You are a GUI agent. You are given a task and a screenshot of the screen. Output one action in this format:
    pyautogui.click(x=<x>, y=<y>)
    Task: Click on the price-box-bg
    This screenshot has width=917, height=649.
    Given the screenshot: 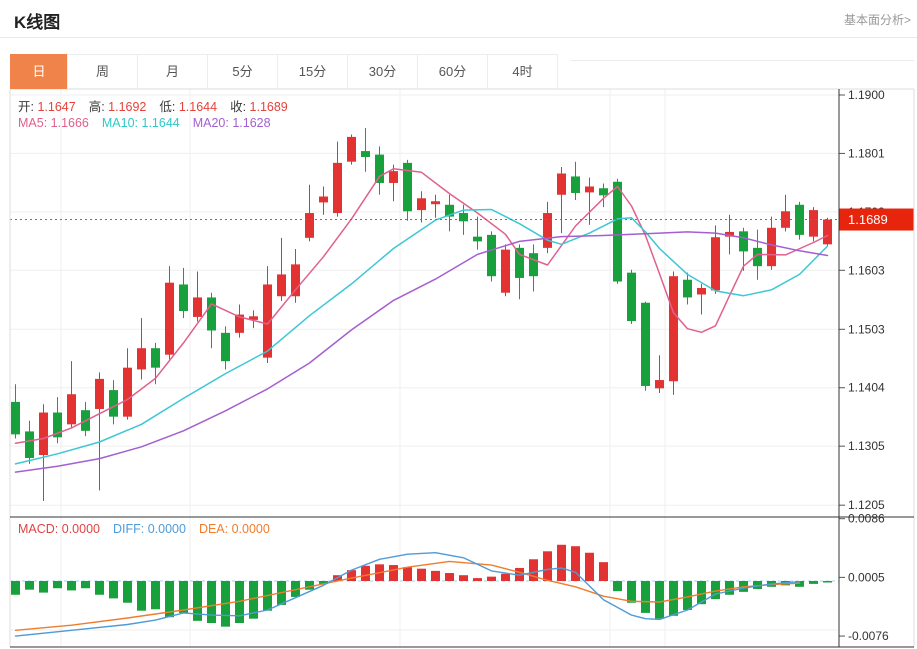 What is the action you would take?
    pyautogui.click(x=876, y=219)
    